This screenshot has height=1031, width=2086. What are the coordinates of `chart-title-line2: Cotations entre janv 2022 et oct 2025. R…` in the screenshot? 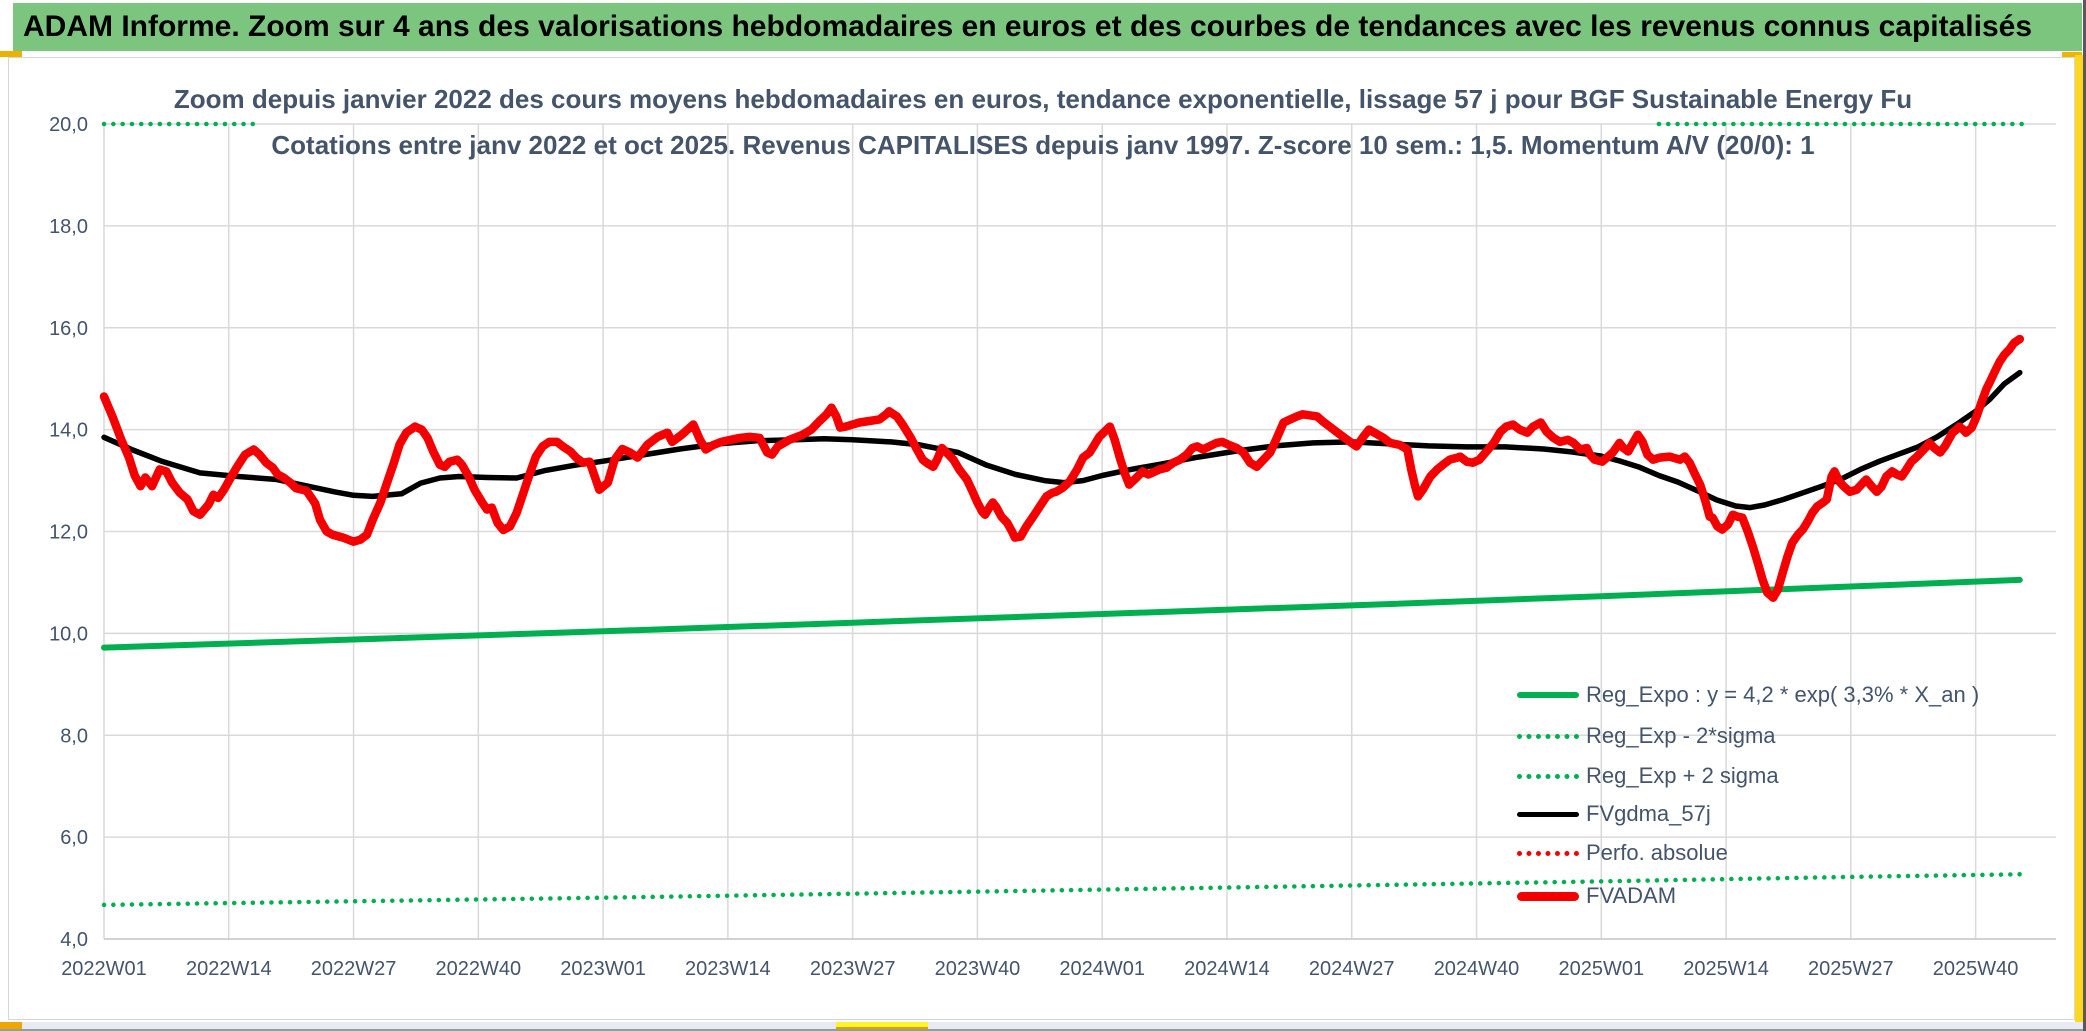 It's located at (1043, 145).